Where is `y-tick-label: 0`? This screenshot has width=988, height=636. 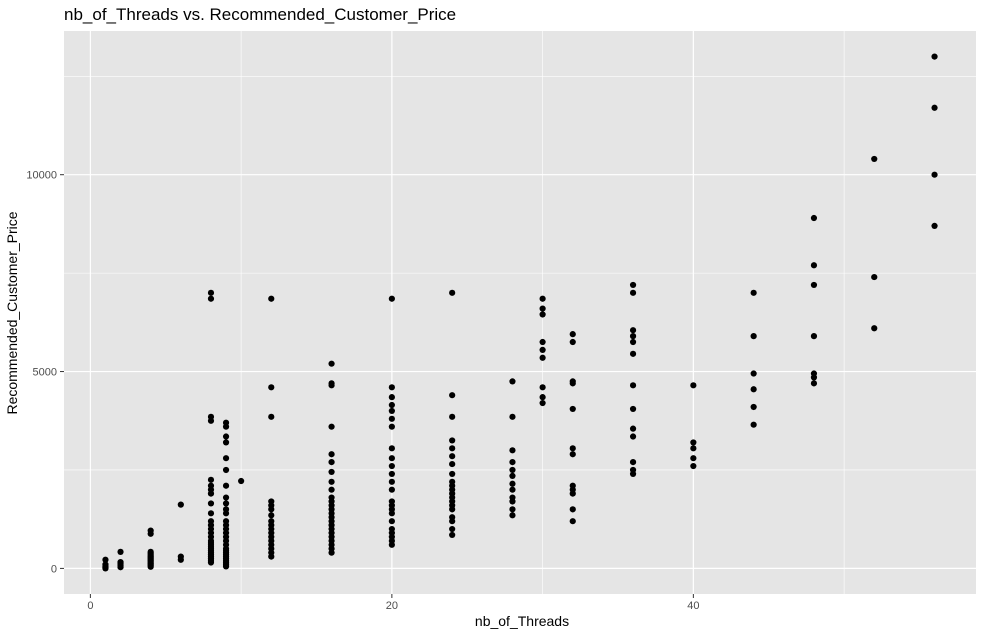 y-tick-label: 0 is located at coordinates (54, 569).